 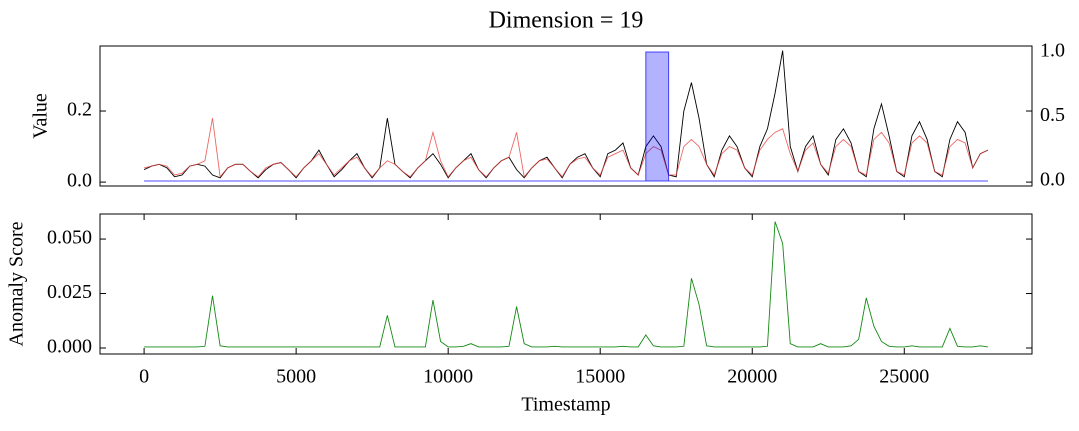 What do you see at coordinates (1052, 115) in the screenshot?
I see `y2-tick-label: 0.5` at bounding box center [1052, 115].